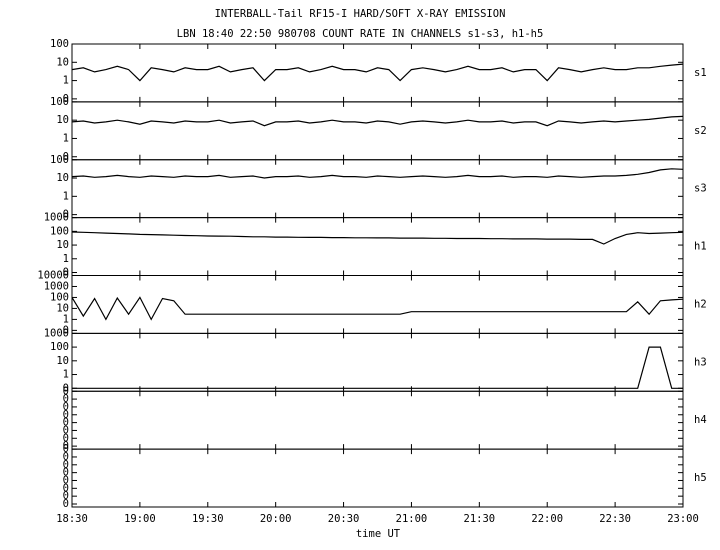 Image resolution: width=720 pixels, height=550 pixels. Describe the element at coordinates (547, 519) in the screenshot. I see `x-tick-label: 22:00` at that location.